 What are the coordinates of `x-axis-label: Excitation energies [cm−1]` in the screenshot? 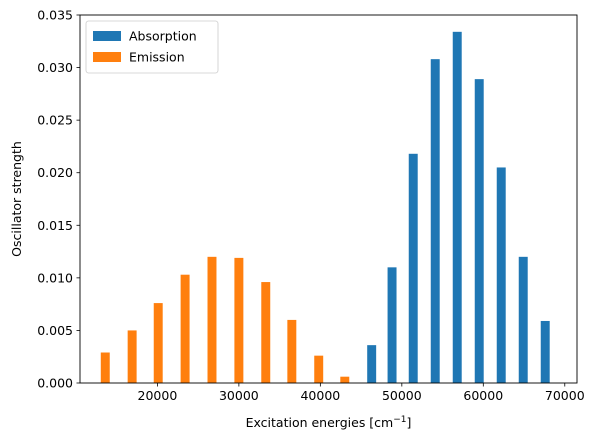 It's located at (329, 422).